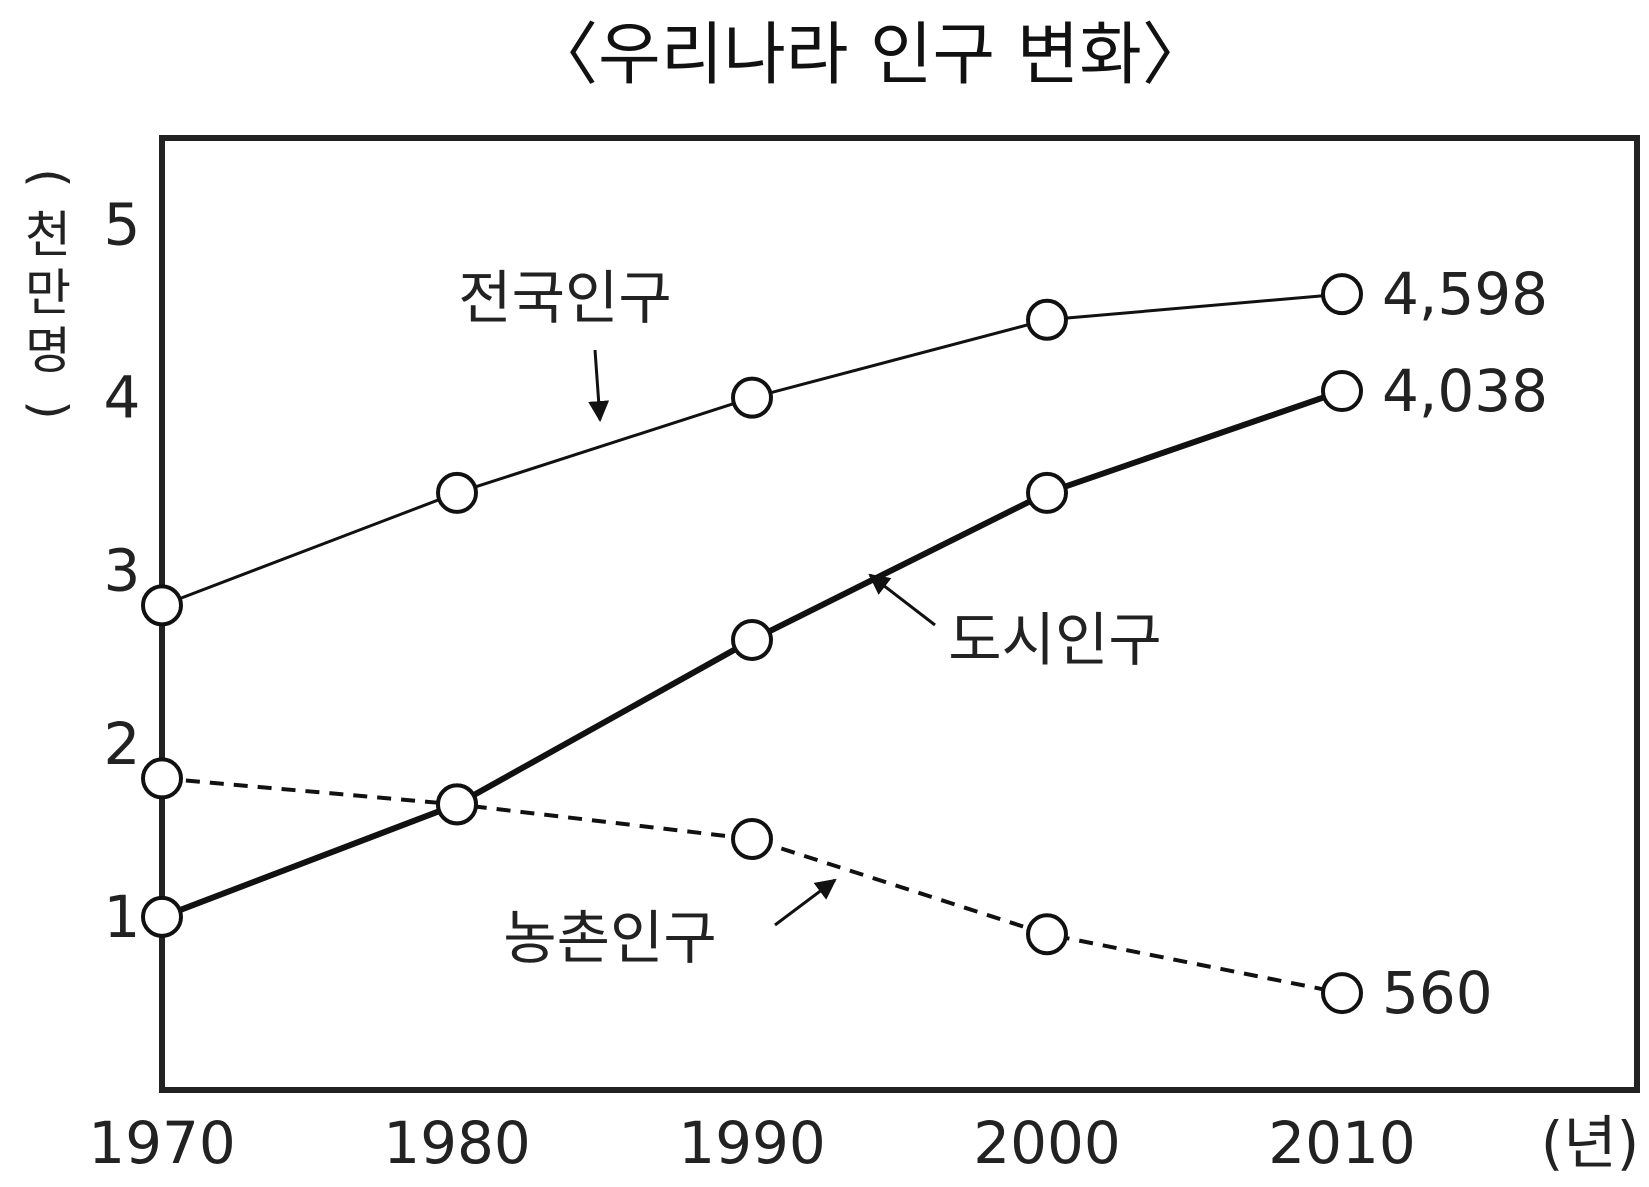 The height and width of the screenshot is (1187, 1649). I want to click on series-label-rural: 농촌인구, so click(609, 938).